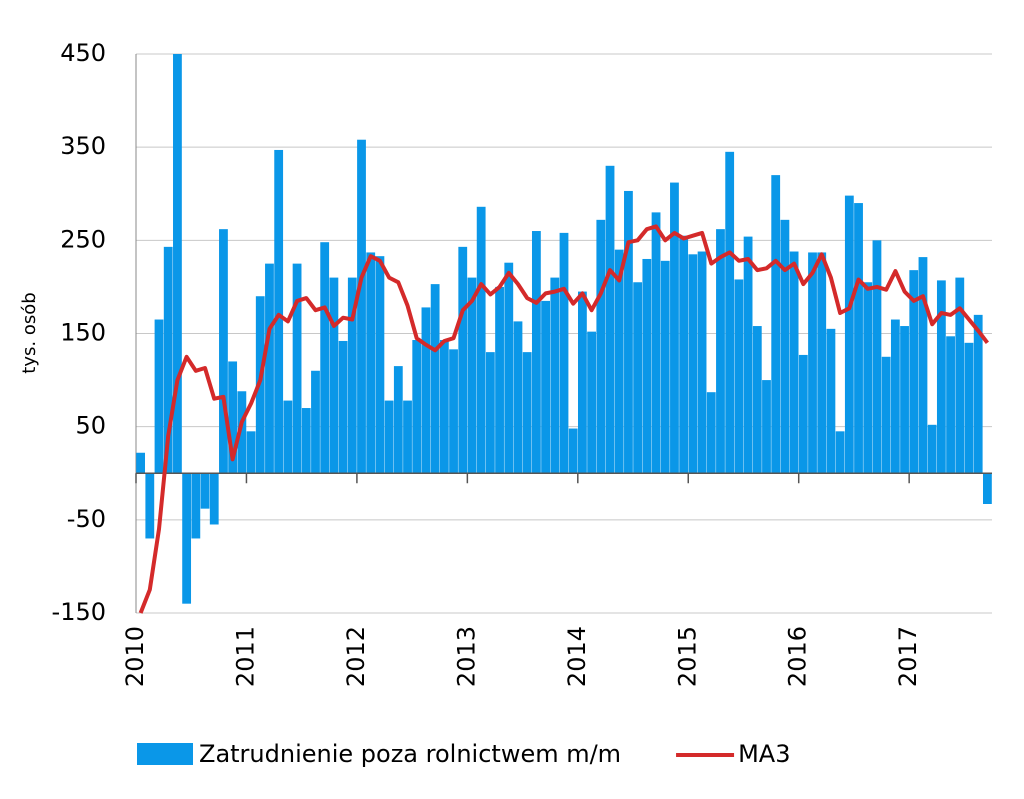  What do you see at coordinates (86, 519) in the screenshot?
I see `y-tick-label: -50` at bounding box center [86, 519].